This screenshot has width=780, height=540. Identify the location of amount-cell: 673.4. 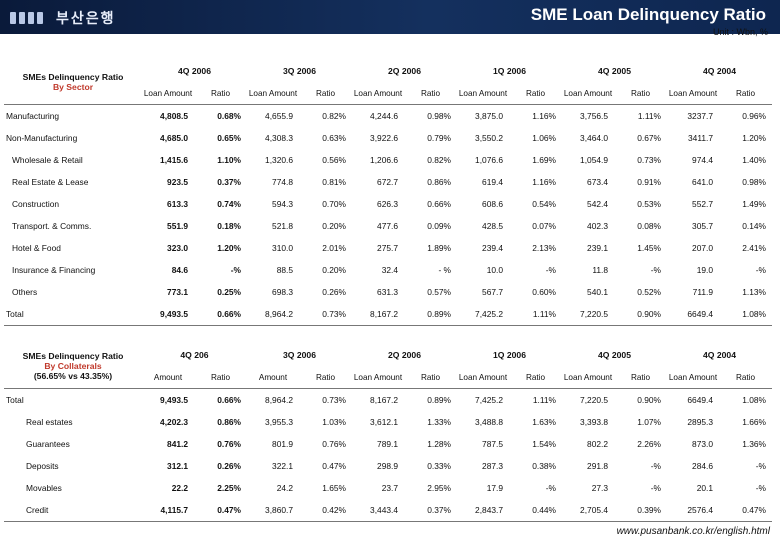
(597, 182).